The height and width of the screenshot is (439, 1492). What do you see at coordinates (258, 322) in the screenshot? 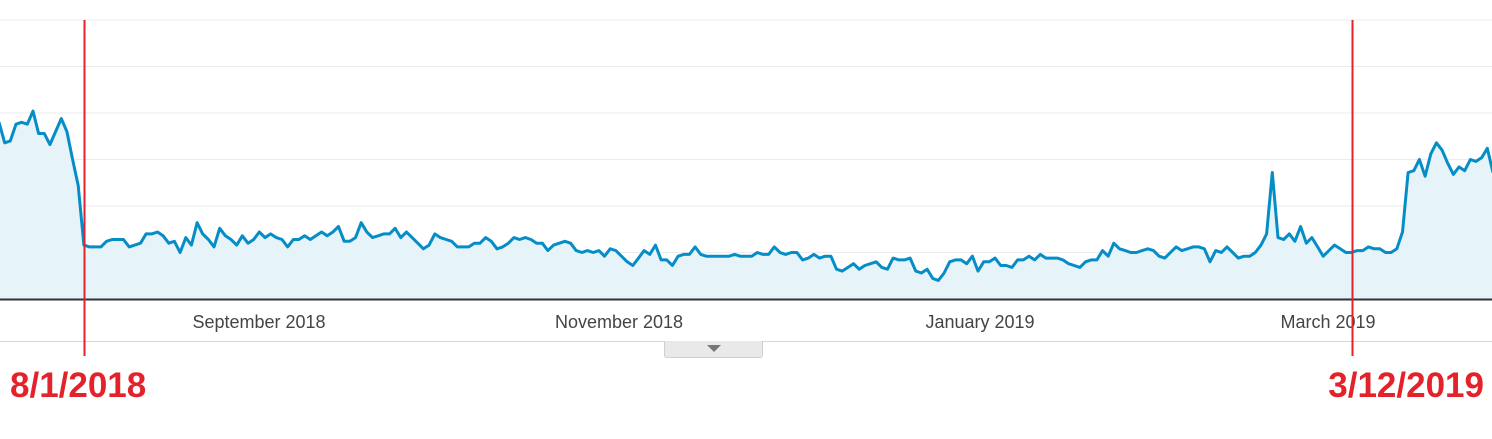
I see `x-tick-label: September 2018` at bounding box center [258, 322].